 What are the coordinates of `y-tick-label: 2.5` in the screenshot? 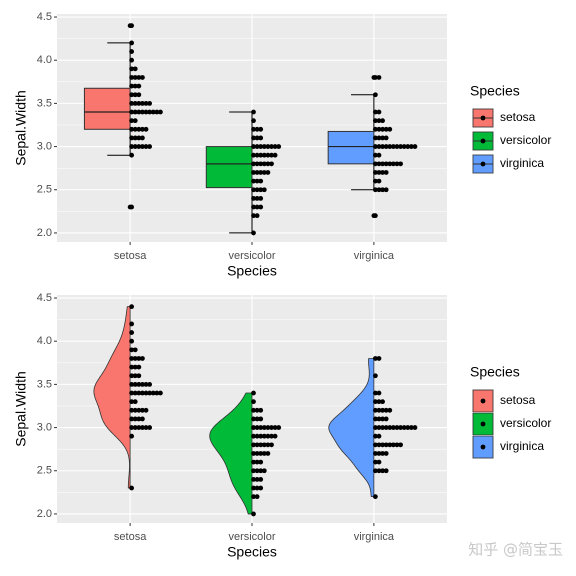 It's located at (44, 190).